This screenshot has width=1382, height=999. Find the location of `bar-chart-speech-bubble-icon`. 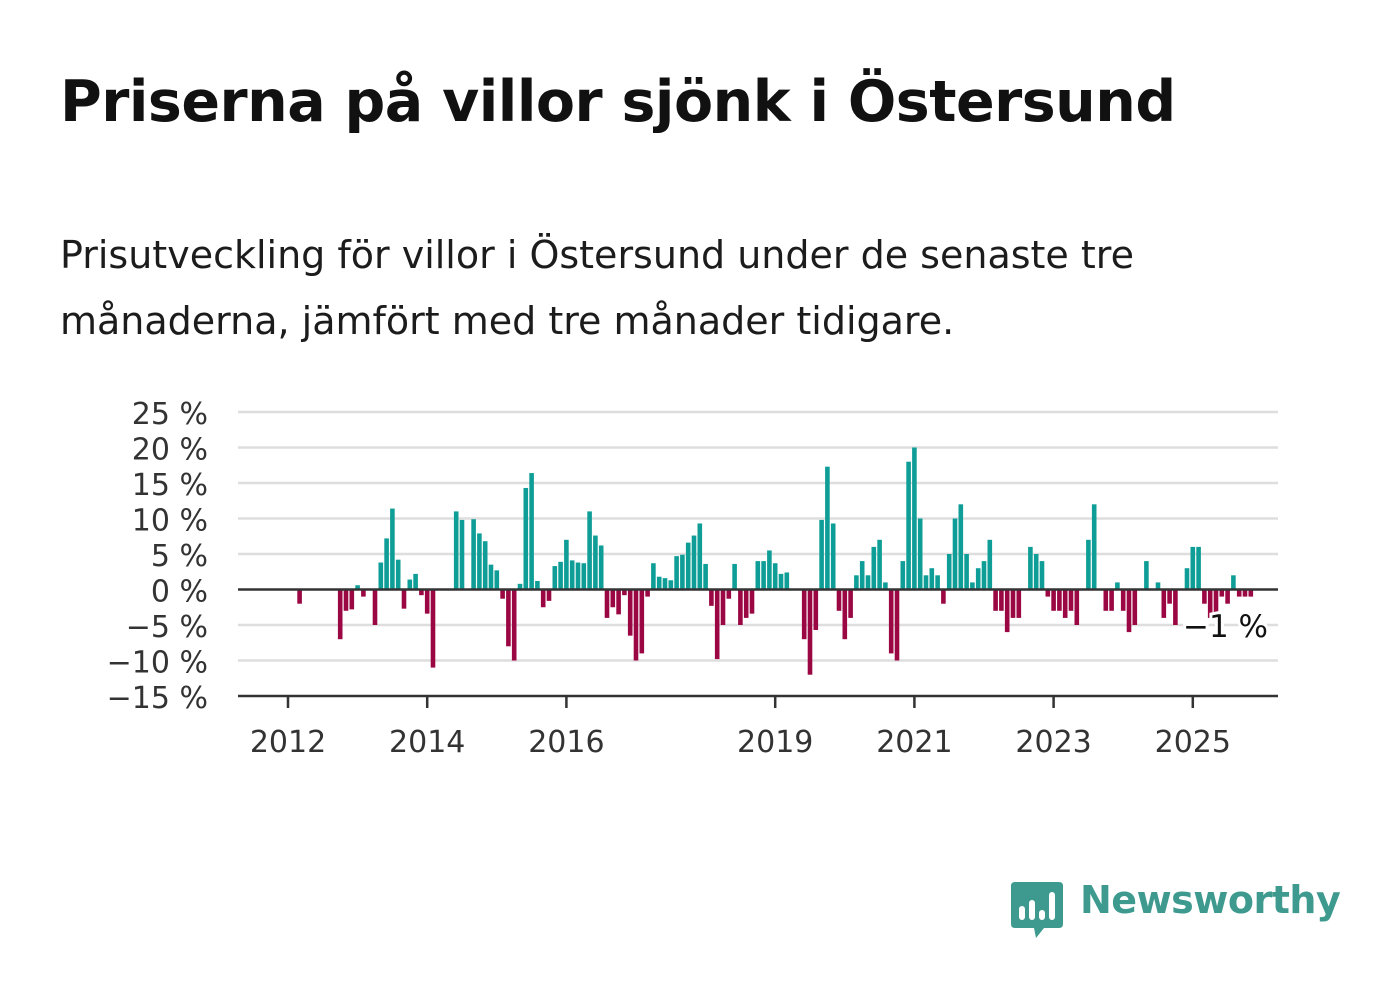

bar-chart-speech-bubble-icon is located at coordinates (1037, 910).